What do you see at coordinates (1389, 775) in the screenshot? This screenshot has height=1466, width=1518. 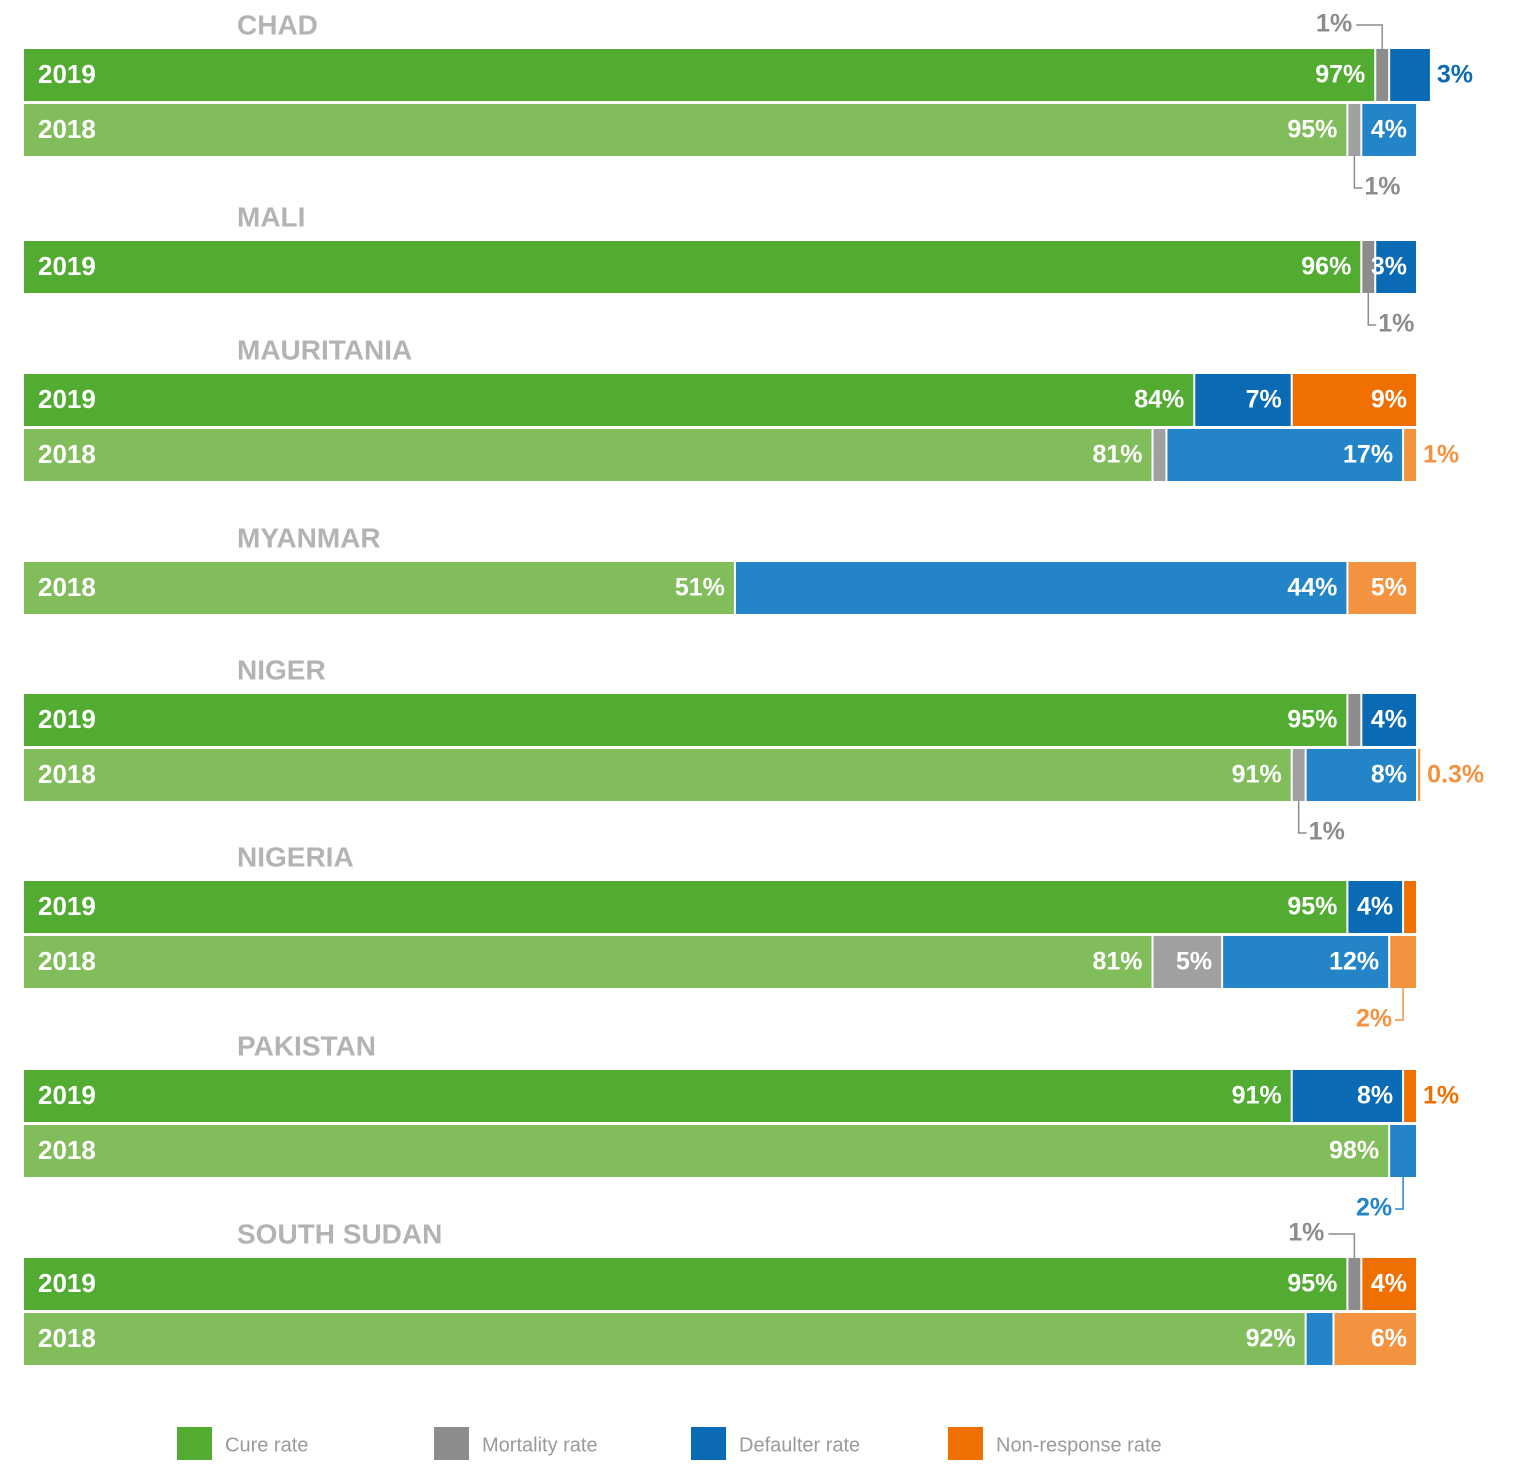 I see `segment-label: 8%` at bounding box center [1389, 775].